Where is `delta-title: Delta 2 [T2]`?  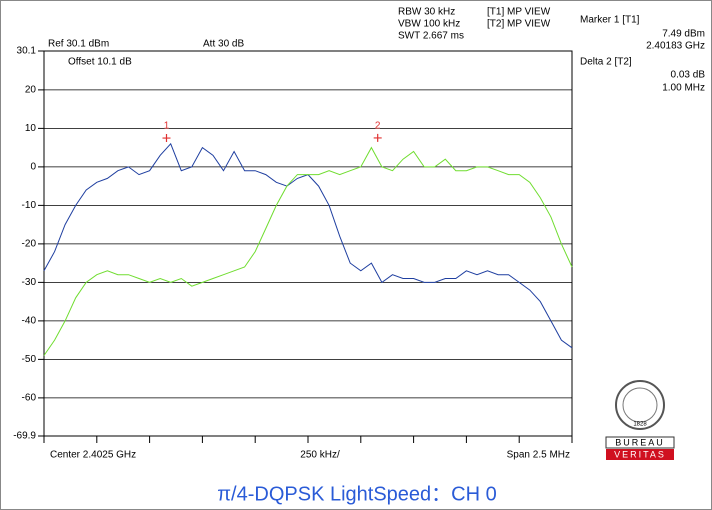 delta-title: Delta 2 [T2] is located at coordinates (606, 62).